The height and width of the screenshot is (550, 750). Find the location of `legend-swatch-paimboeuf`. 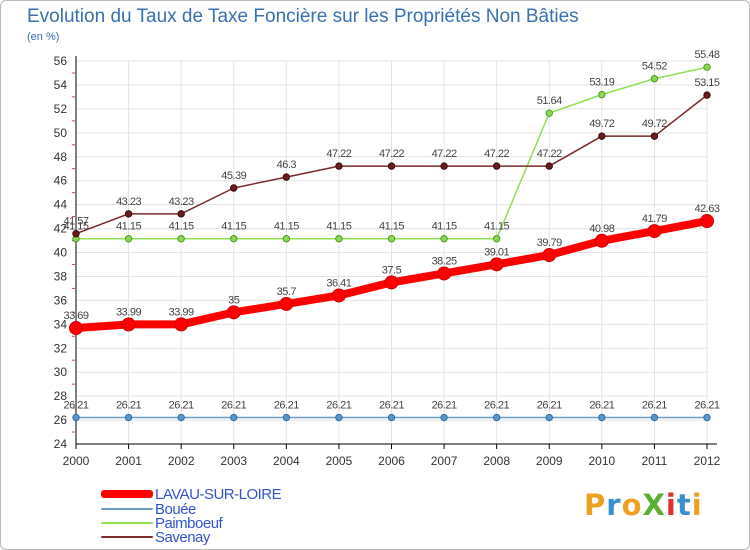

legend-swatch-paimboeuf is located at coordinates (127, 523).